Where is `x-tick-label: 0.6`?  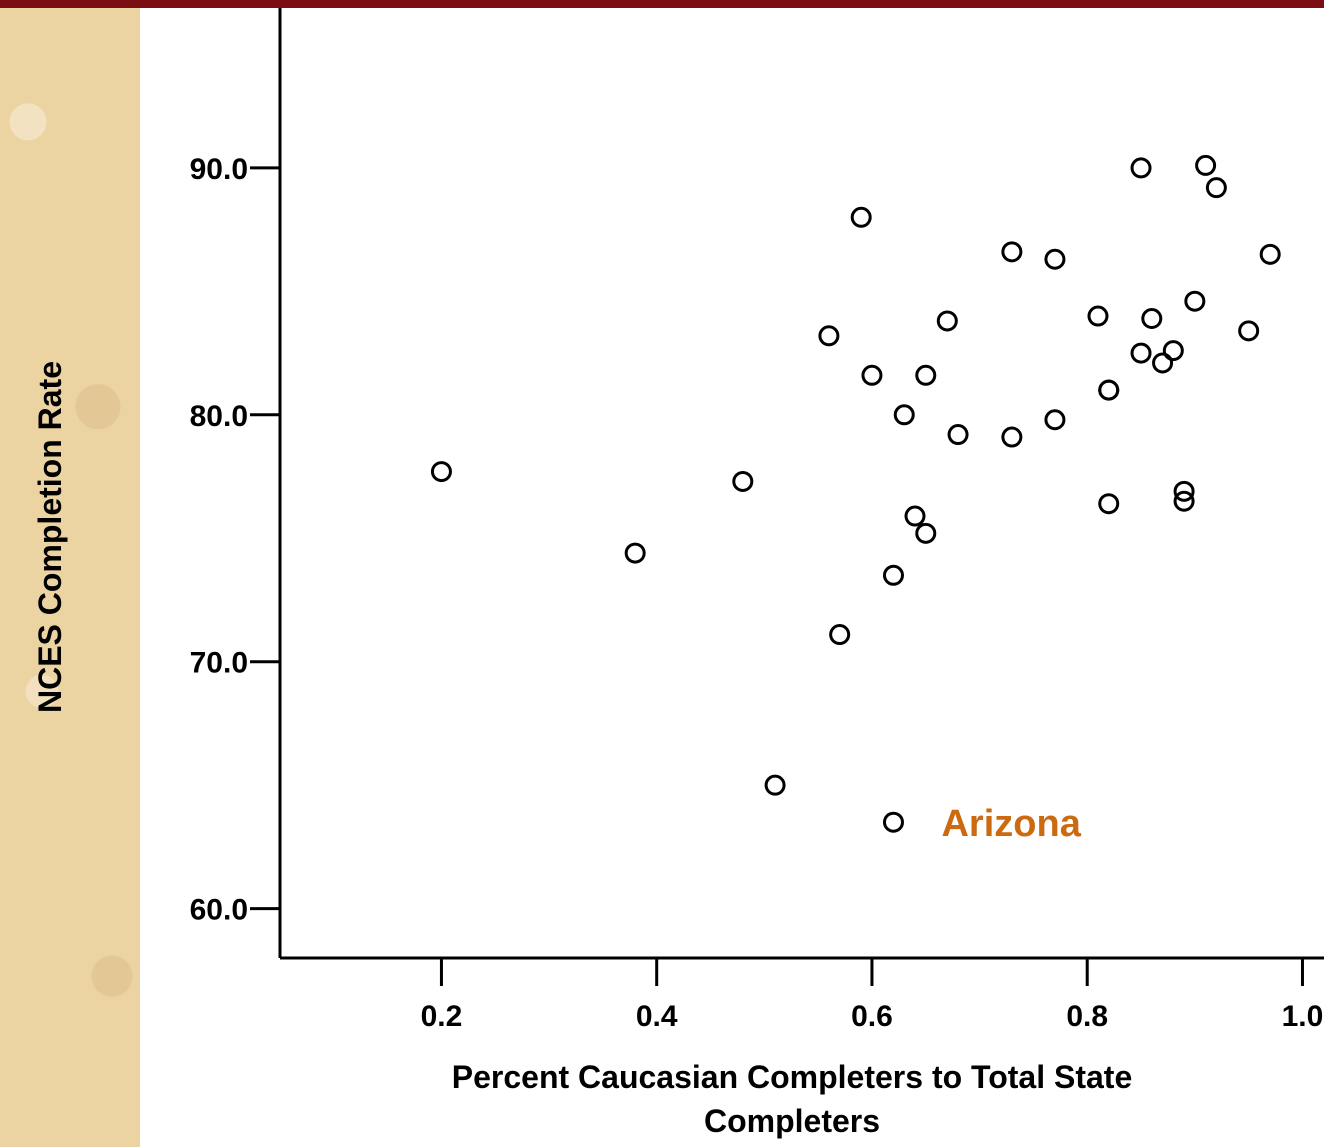
x-tick-label: 0.6 is located at coordinates (872, 1016).